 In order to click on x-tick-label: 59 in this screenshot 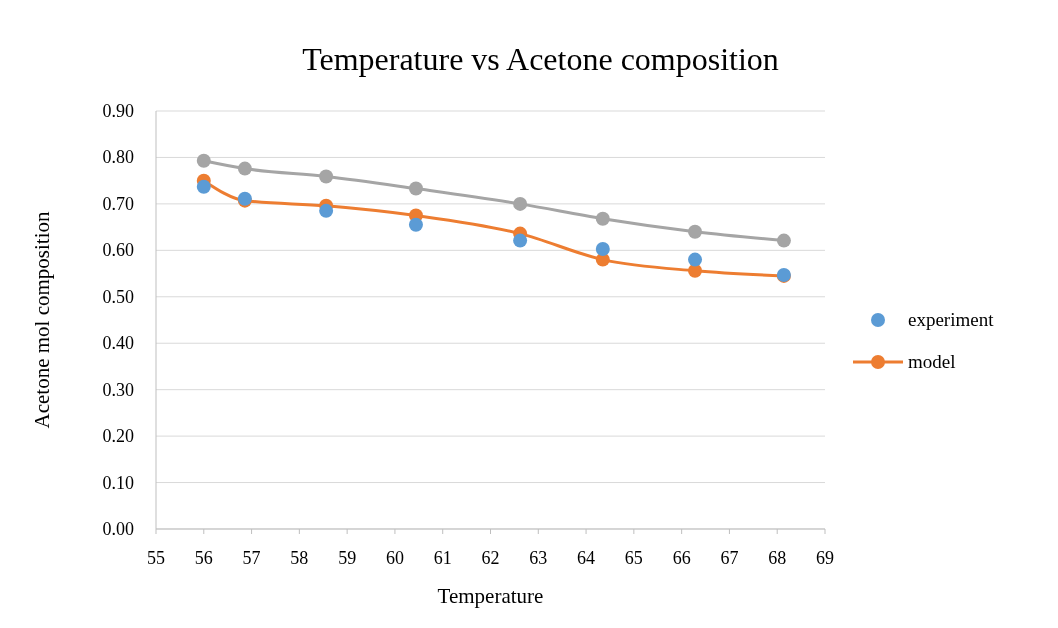, I will do `click(347, 558)`.